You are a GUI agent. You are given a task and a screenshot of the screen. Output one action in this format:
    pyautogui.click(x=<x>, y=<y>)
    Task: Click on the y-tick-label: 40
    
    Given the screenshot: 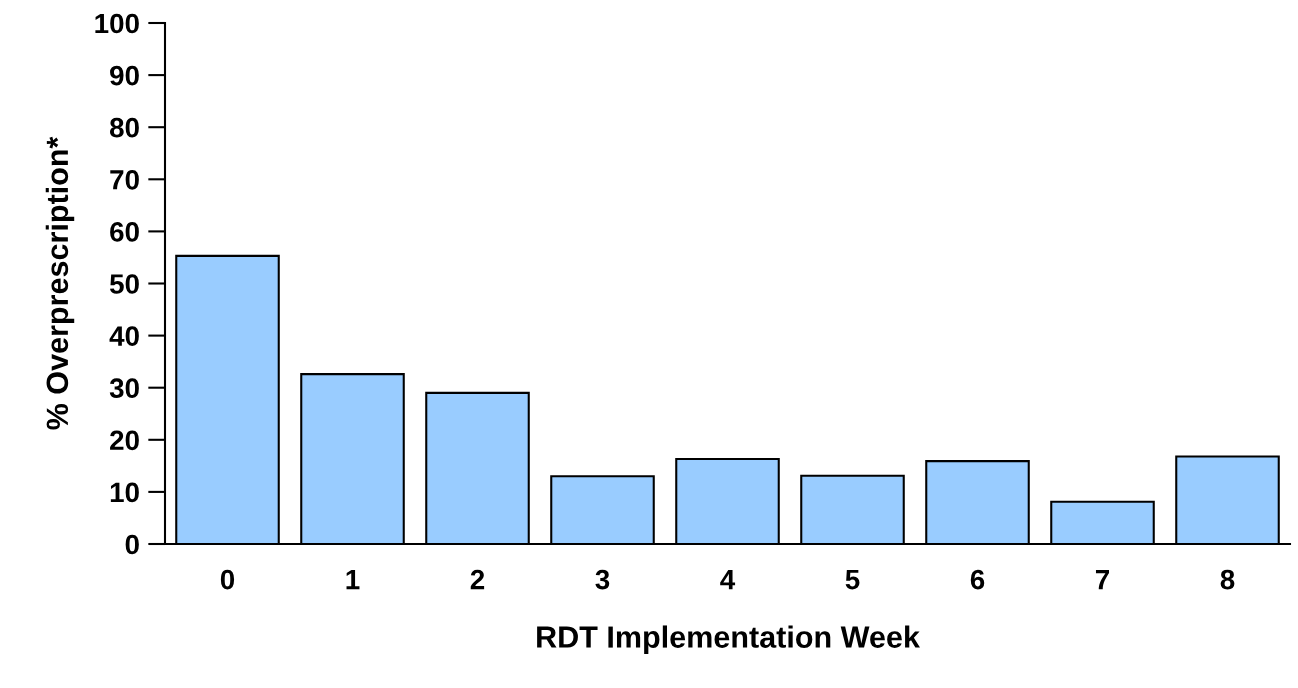 What is the action you would take?
    pyautogui.click(x=124, y=336)
    